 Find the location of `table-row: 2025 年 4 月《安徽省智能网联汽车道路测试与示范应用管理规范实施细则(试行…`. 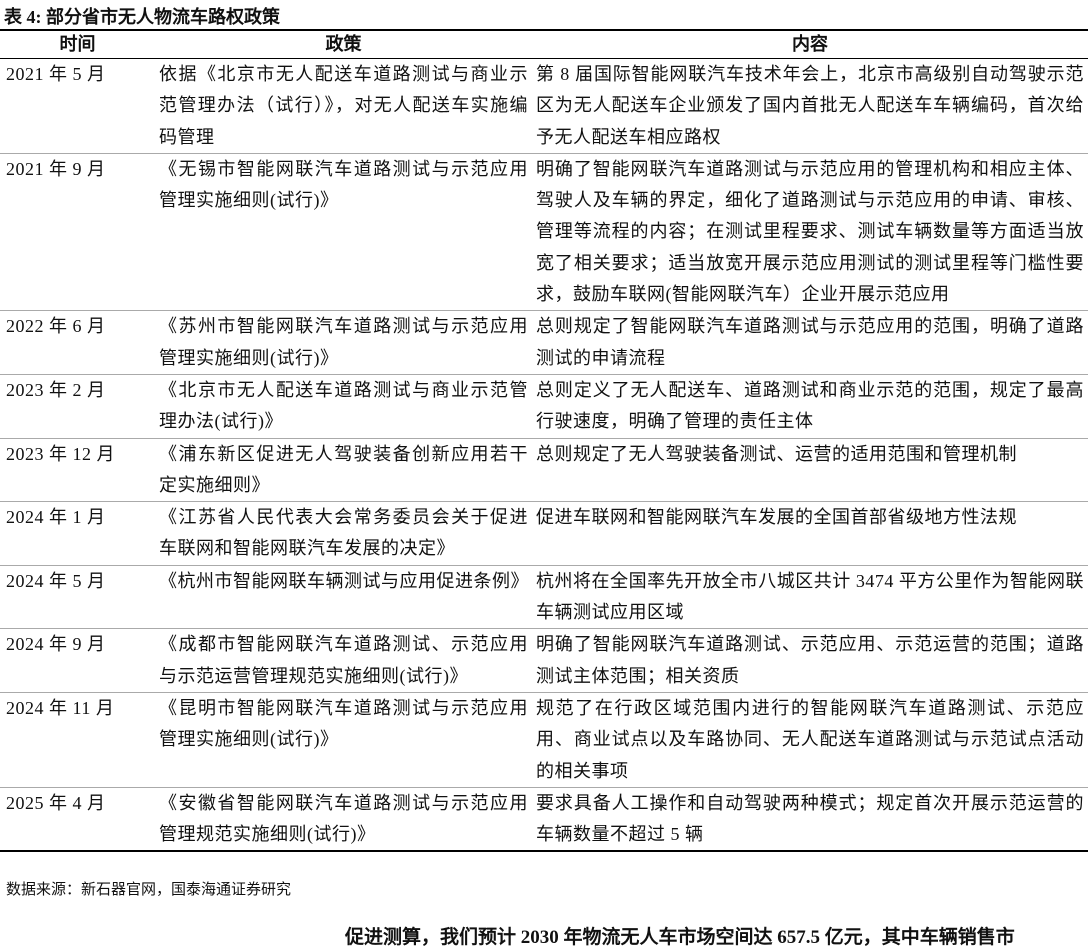

table-row: 2025 年 4 月《安徽省智能网联汽车道路测试与示范应用管理规范实施细则(试行… is located at coordinates (544, 819).